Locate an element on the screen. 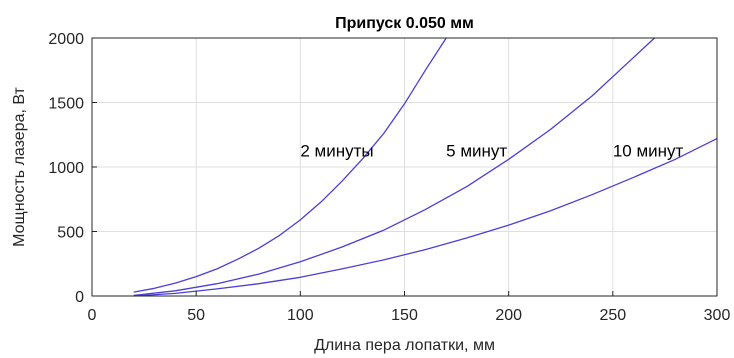 This screenshot has width=734, height=358. x-tick-label: 150 is located at coordinates (404, 315).